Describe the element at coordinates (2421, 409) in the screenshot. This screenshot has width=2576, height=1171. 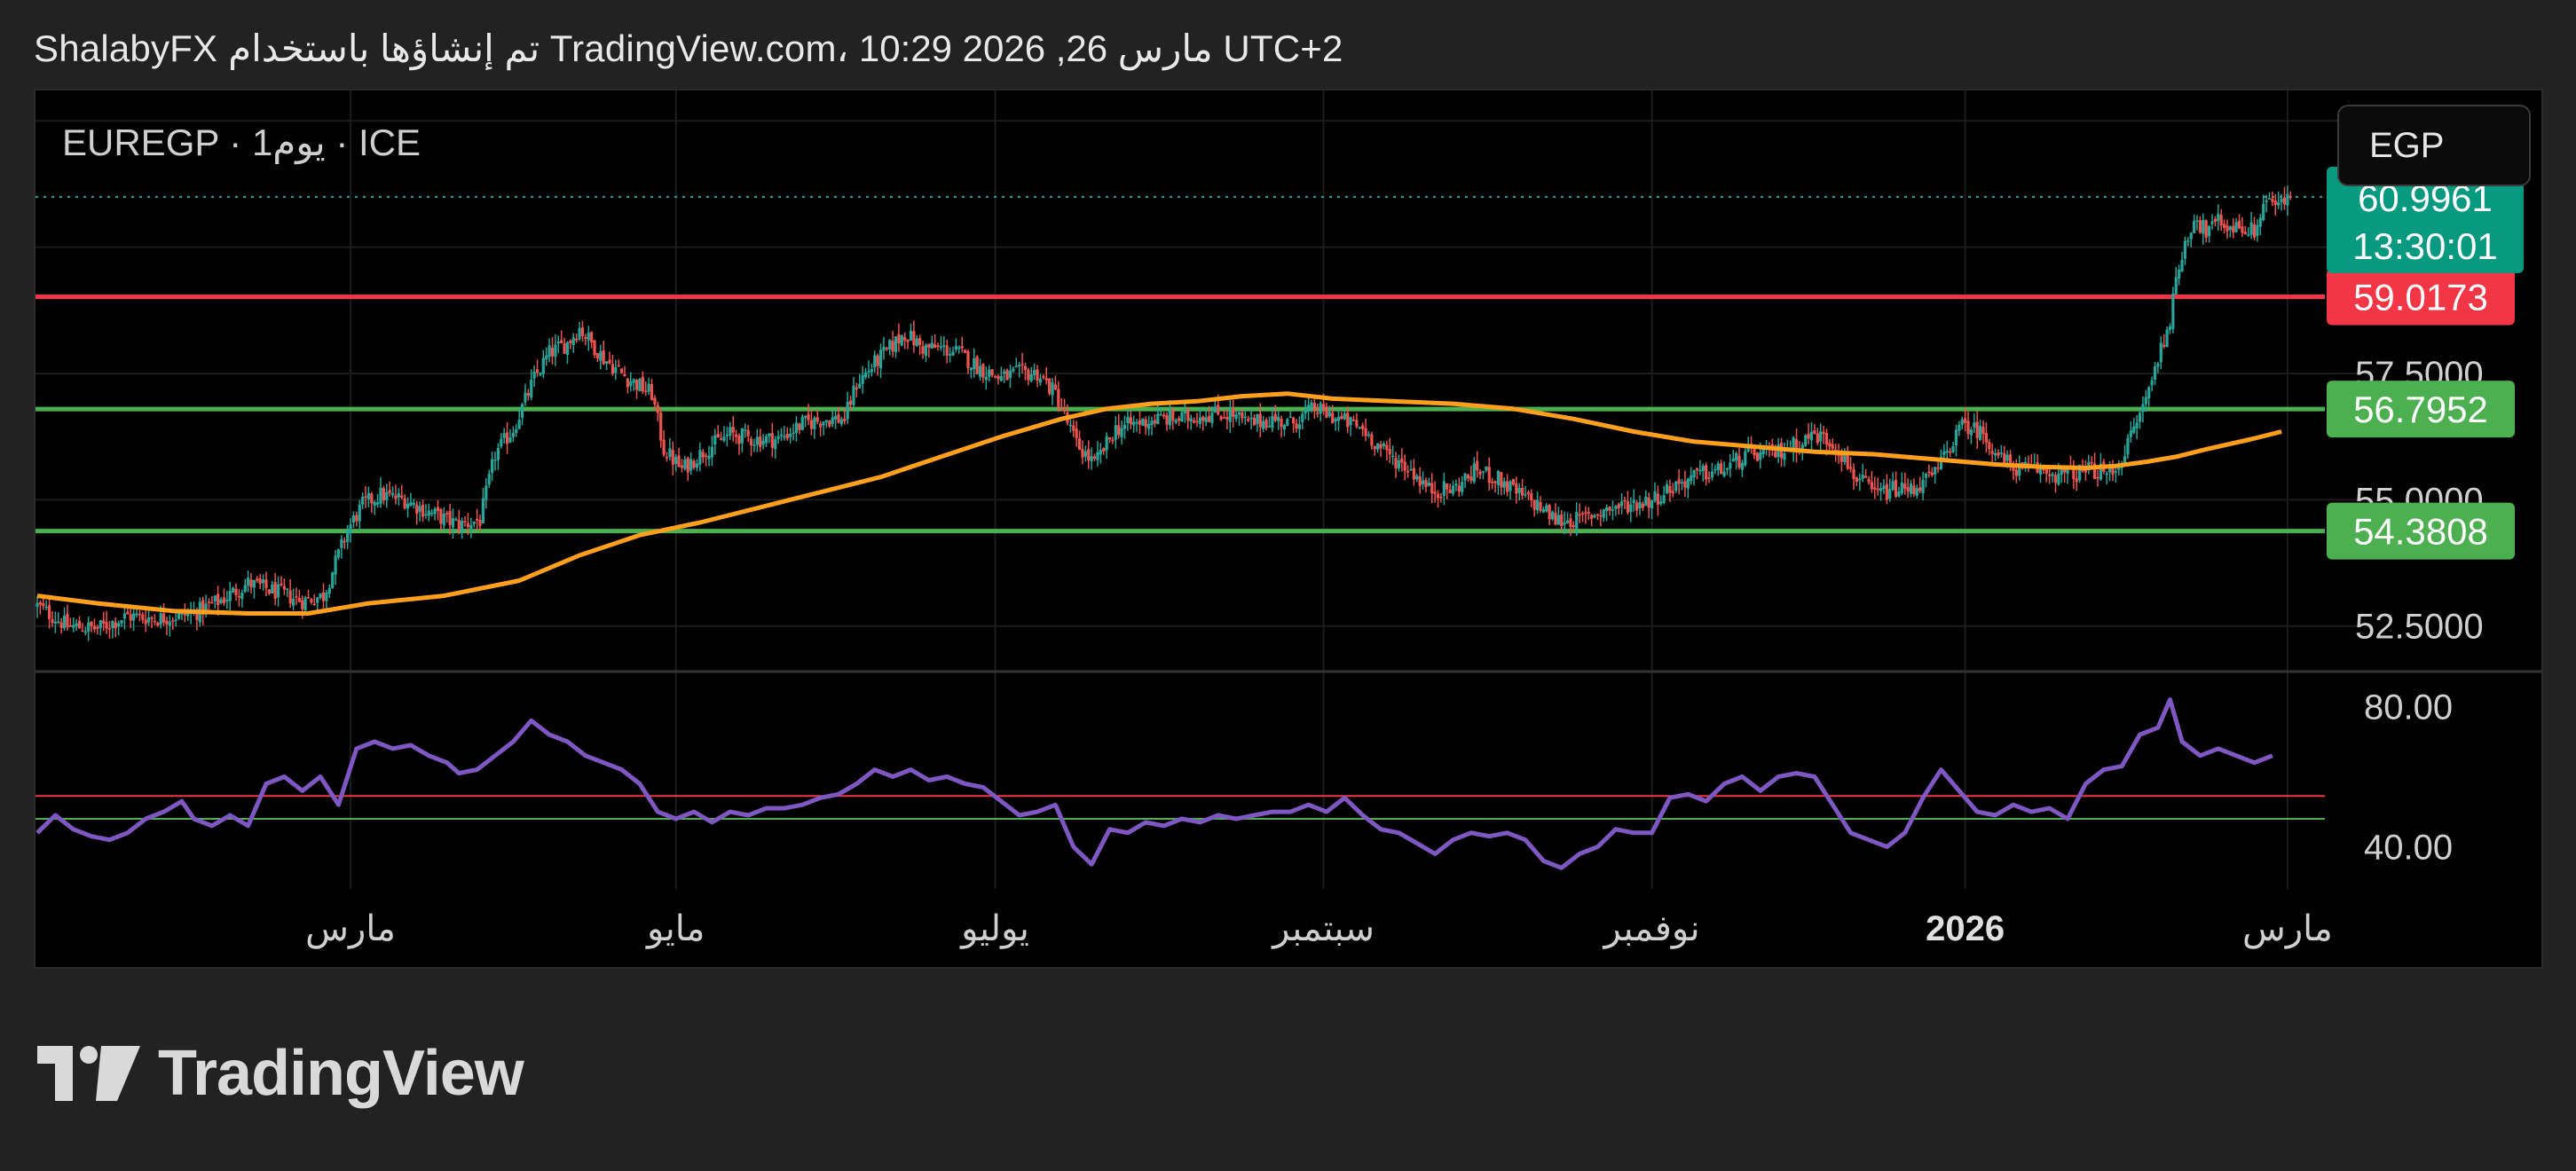
I see `support-upper-price-tag-bg` at that location.